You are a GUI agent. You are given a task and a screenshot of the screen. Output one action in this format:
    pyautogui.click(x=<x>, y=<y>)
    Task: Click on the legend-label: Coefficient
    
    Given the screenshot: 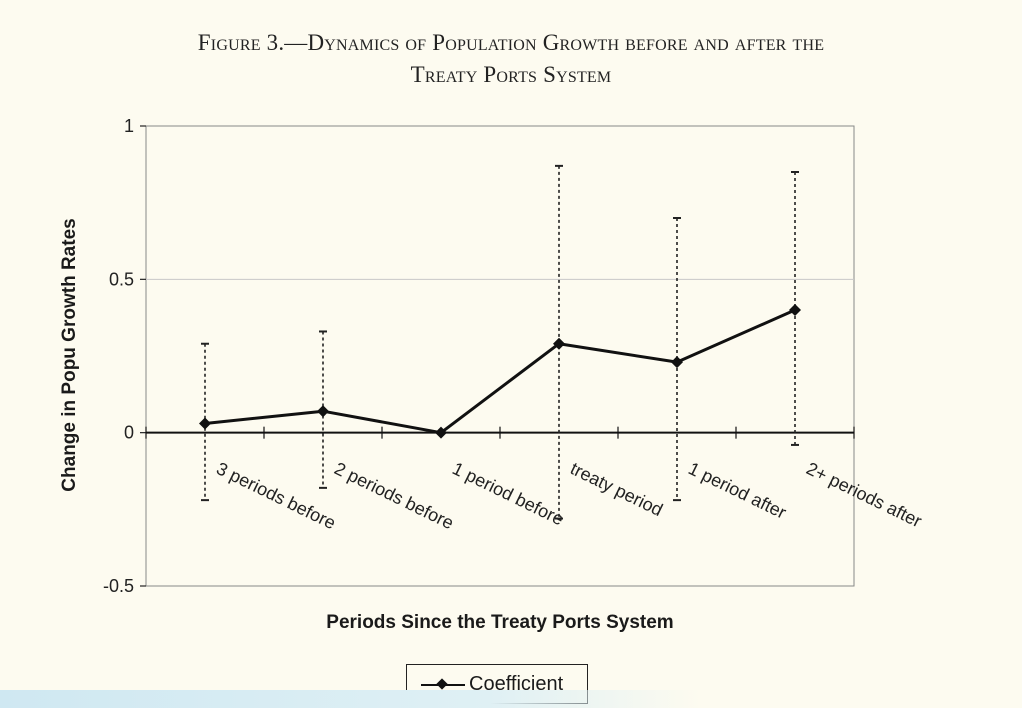 What is the action you would take?
    pyautogui.click(x=516, y=684)
    